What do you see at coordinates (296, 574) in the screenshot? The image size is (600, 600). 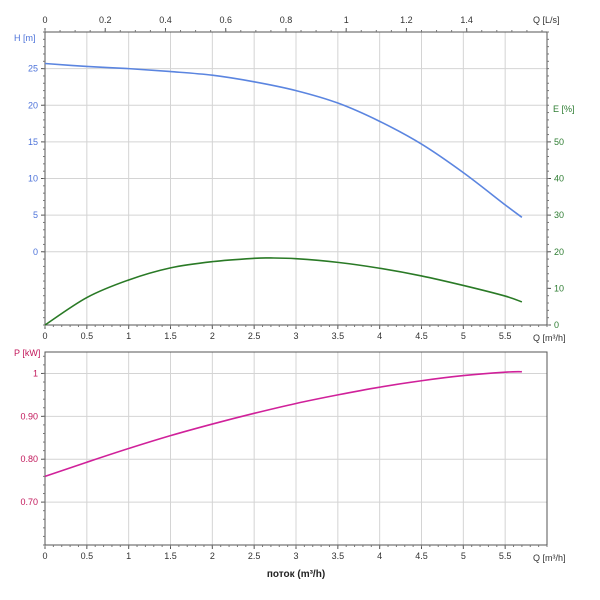 I see `flow-axis-title: поток (m³/h)` at bounding box center [296, 574].